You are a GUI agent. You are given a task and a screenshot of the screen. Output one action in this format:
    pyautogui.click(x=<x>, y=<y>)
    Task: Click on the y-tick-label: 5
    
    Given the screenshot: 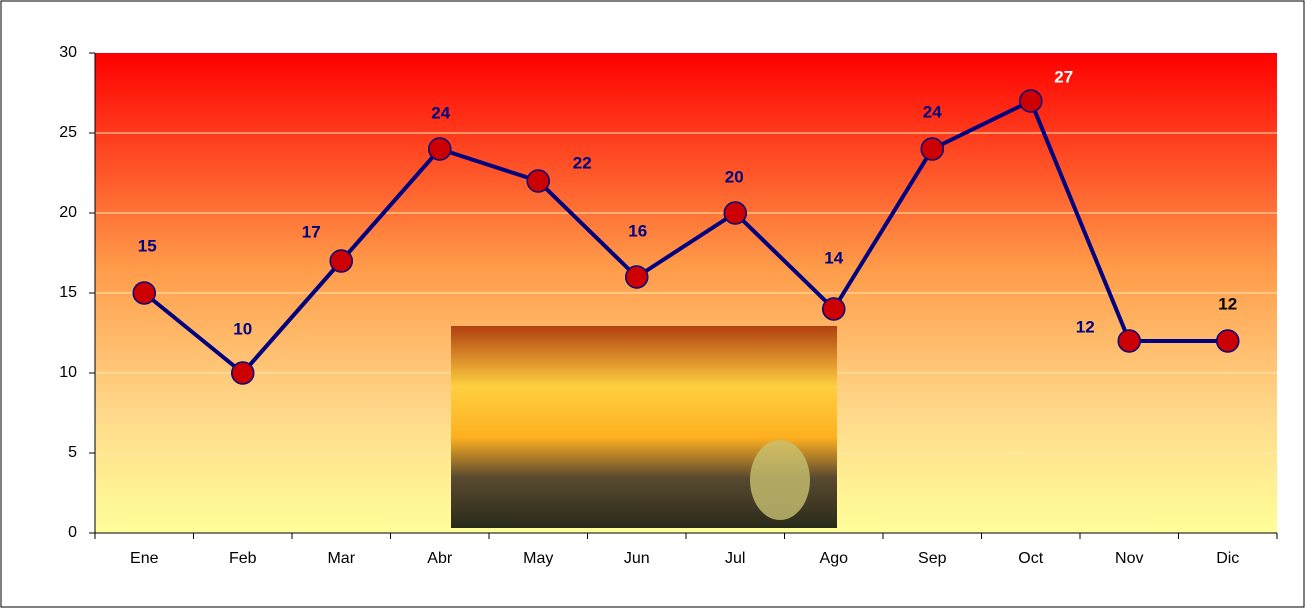 What is the action you would take?
    pyautogui.click(x=72, y=452)
    